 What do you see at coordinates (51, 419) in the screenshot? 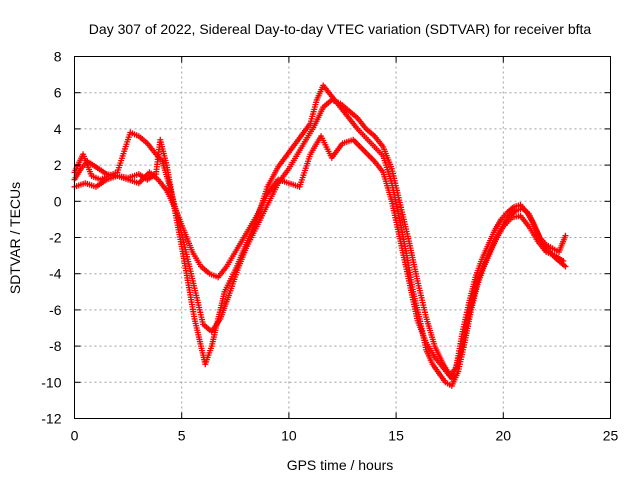
I see `y-tick-label: -12` at bounding box center [51, 419].